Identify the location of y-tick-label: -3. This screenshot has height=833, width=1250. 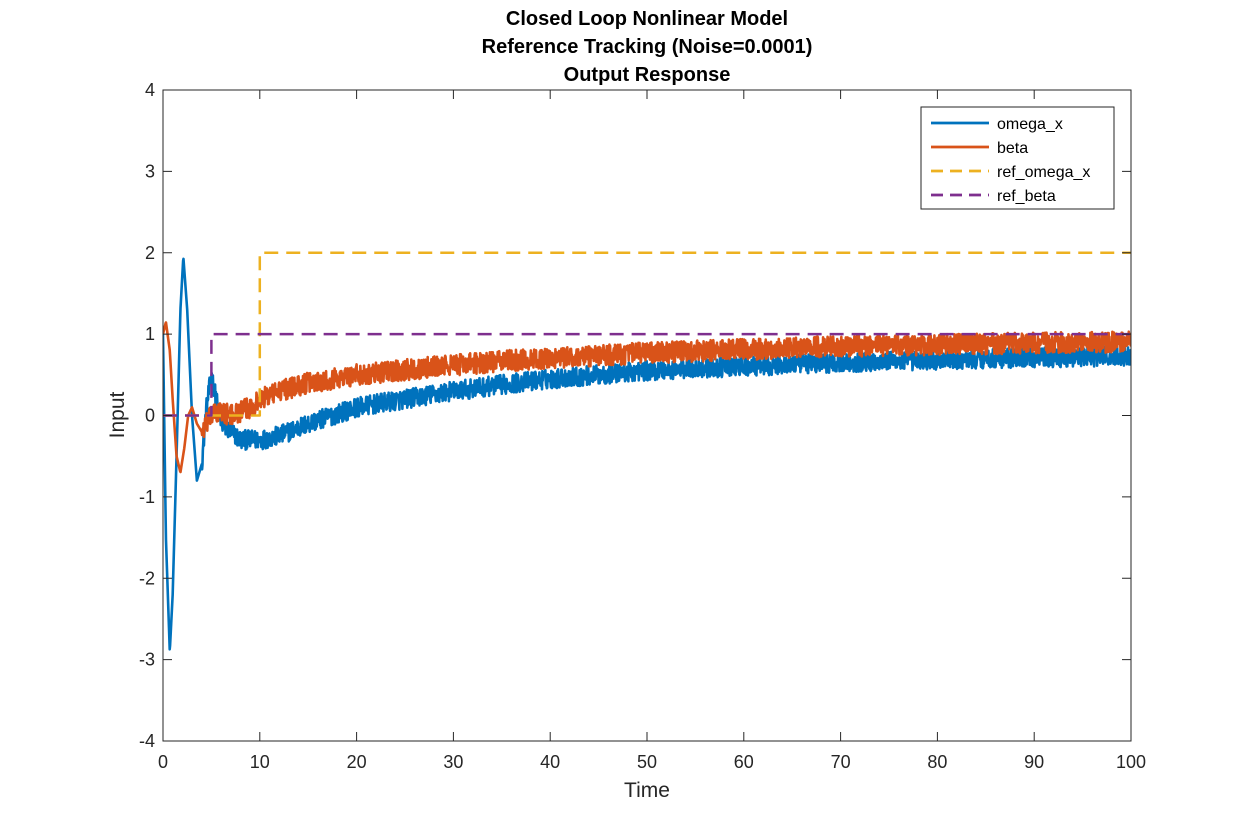
(147, 660).